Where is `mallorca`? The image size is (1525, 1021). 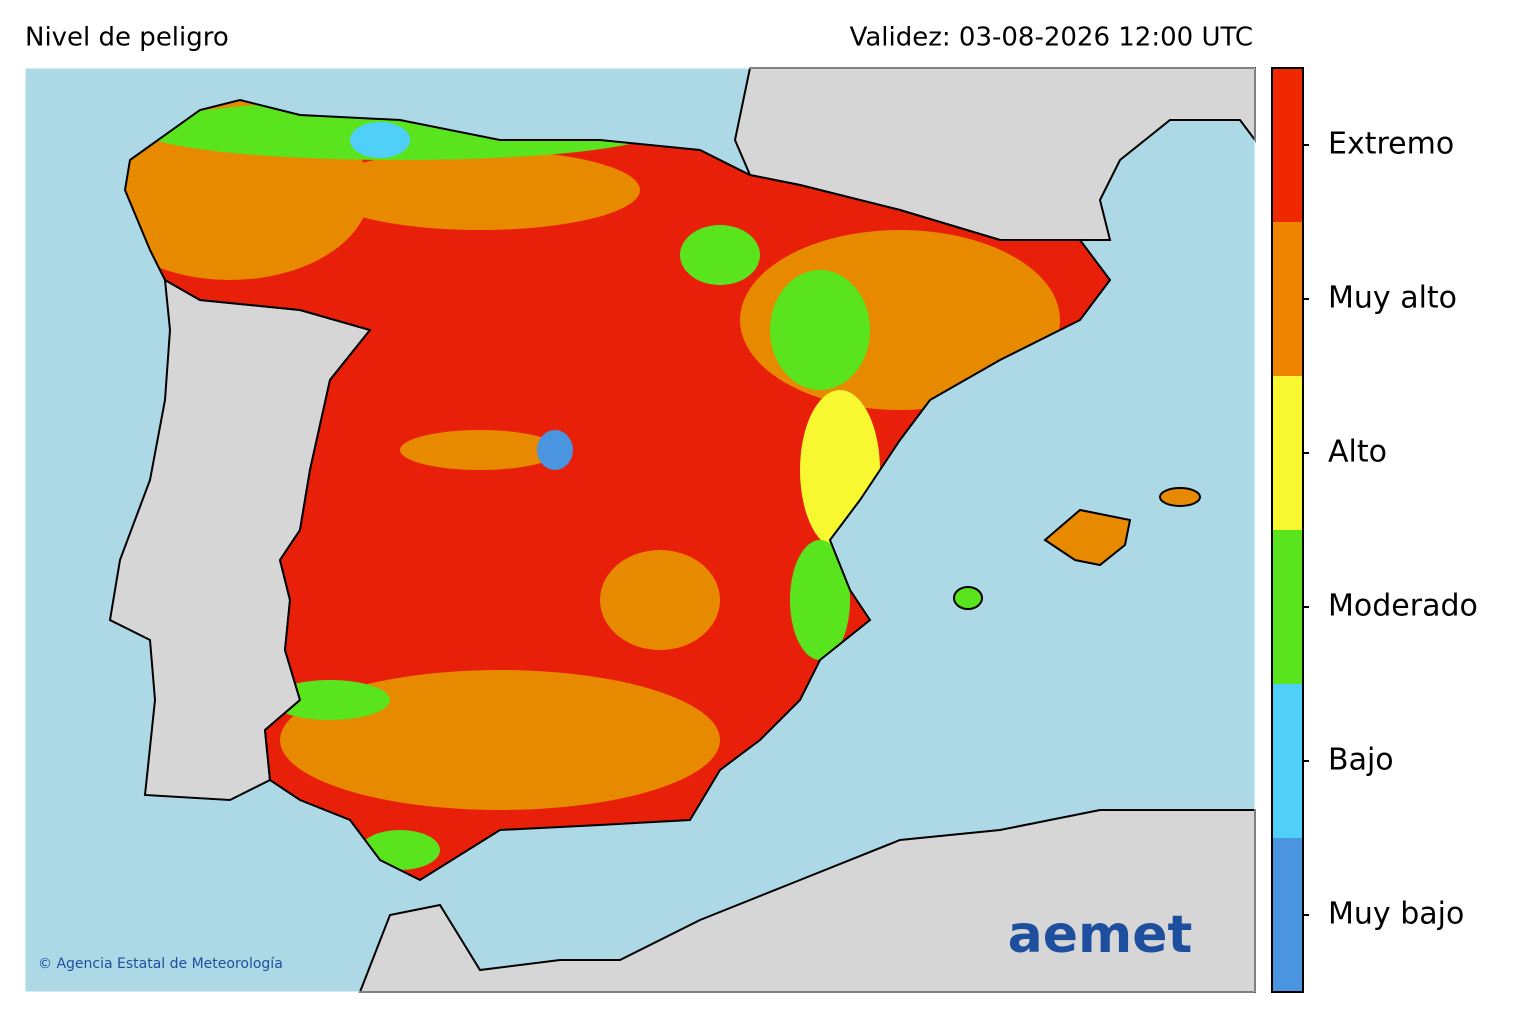
mallorca is located at coordinates (1087, 537).